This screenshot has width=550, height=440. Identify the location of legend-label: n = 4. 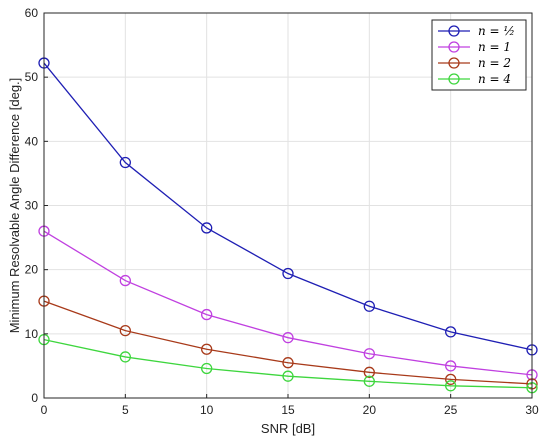
(494, 79).